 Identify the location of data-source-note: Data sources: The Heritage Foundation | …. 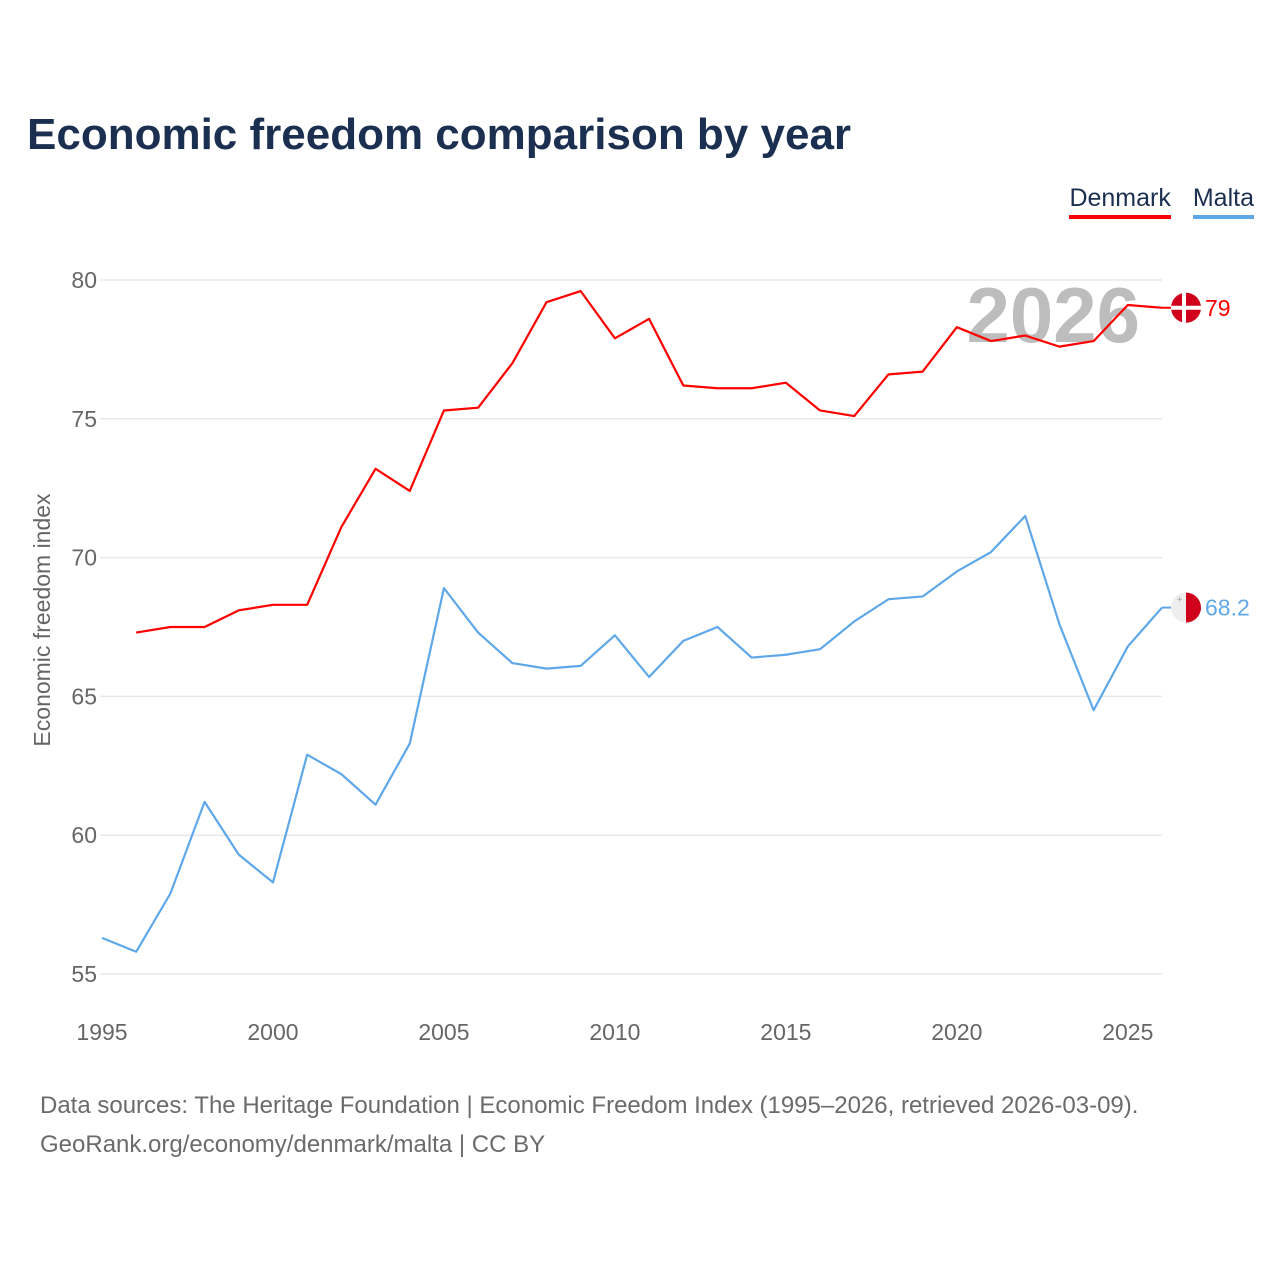
(589, 1105).